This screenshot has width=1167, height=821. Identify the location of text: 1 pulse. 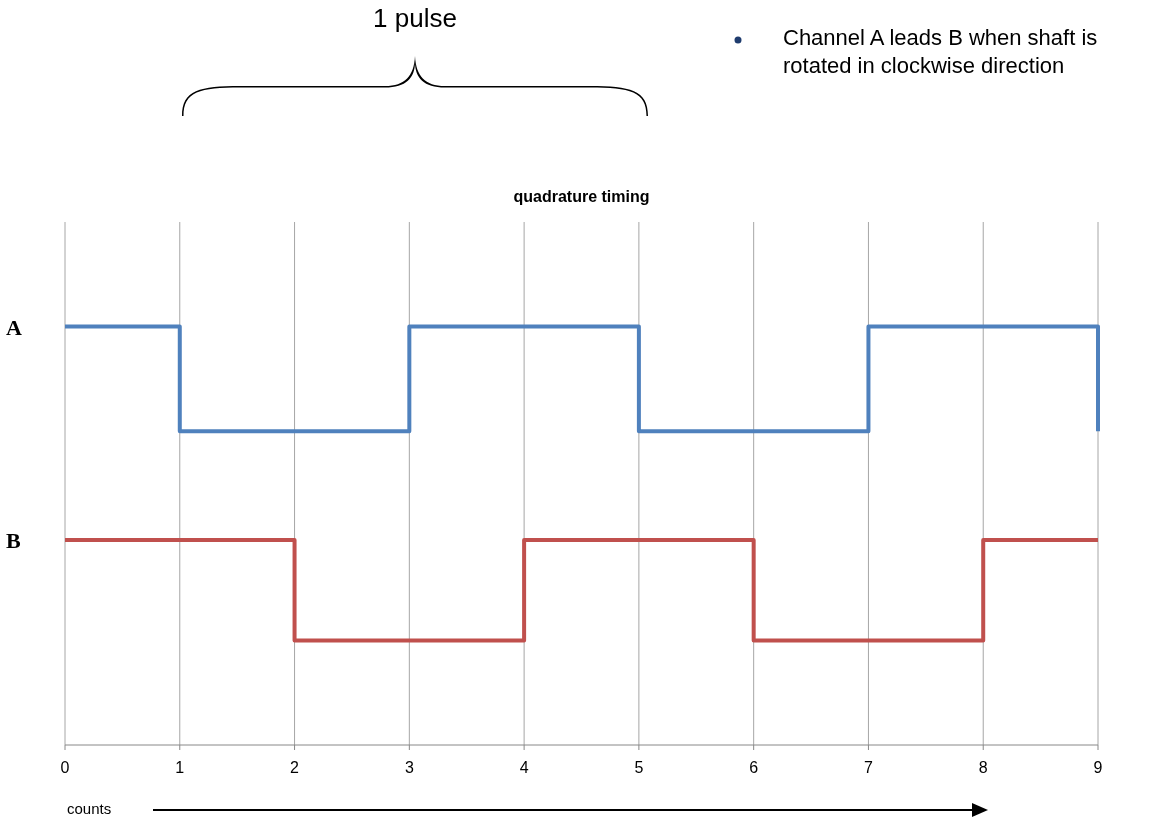
(415, 18).